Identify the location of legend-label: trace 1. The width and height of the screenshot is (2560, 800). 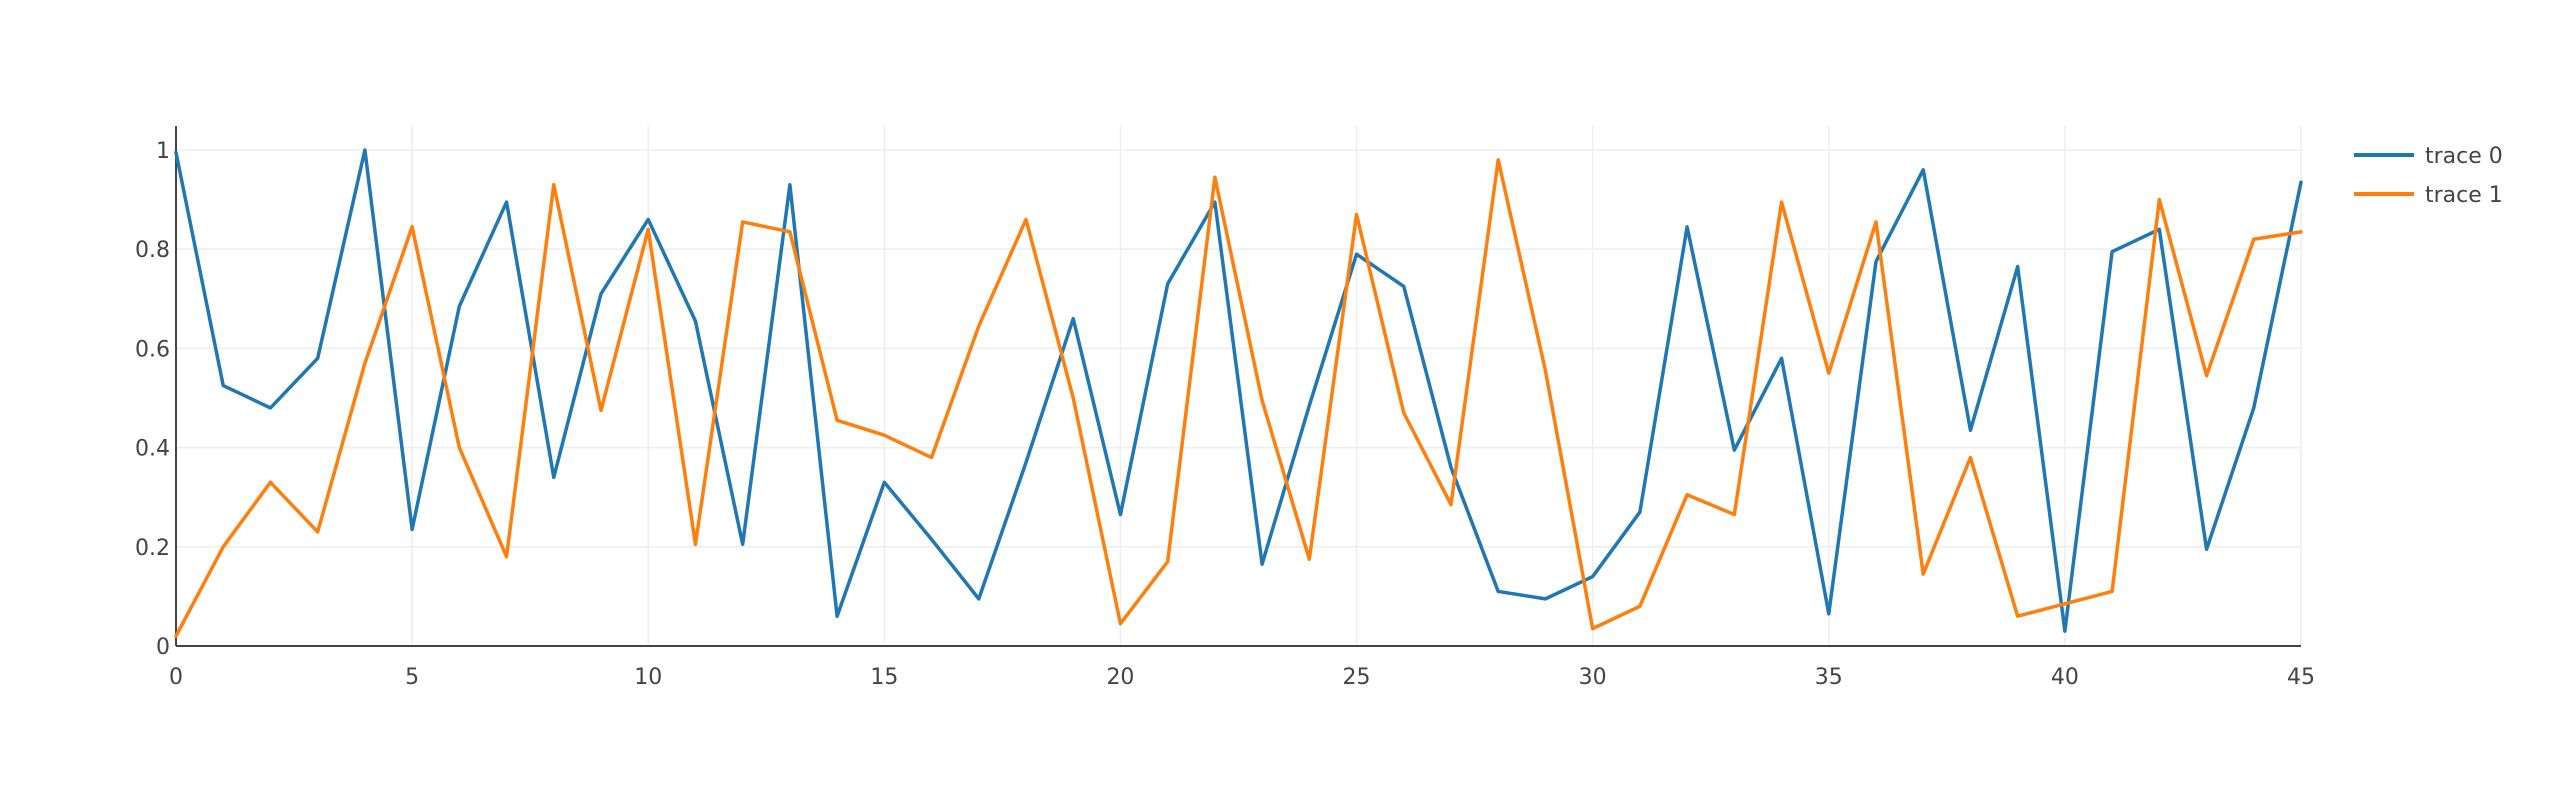
(2464, 195).